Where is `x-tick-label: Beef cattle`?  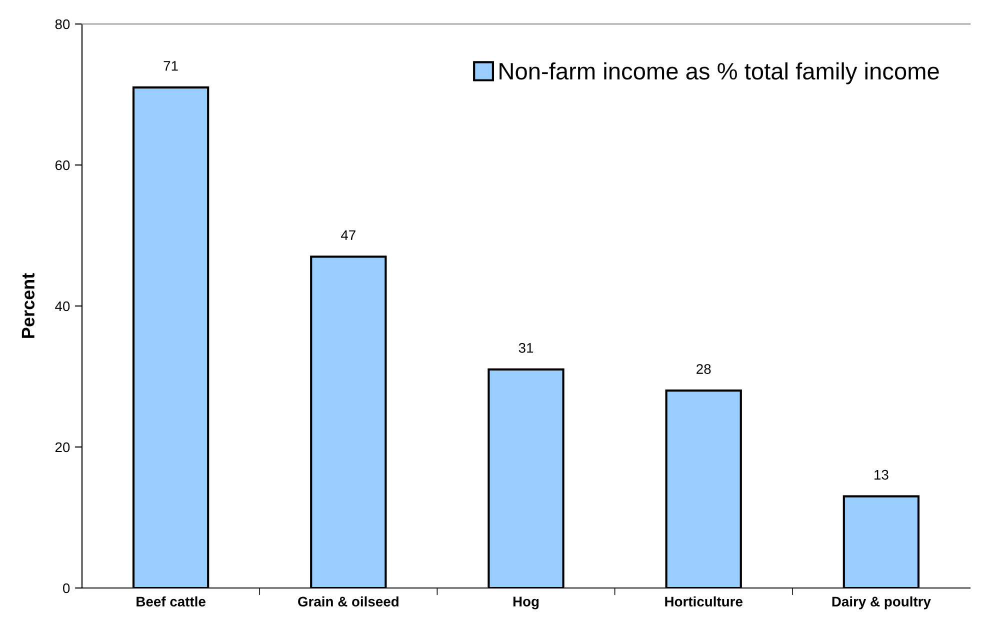
x-tick-label: Beef cattle is located at coordinates (171, 601).